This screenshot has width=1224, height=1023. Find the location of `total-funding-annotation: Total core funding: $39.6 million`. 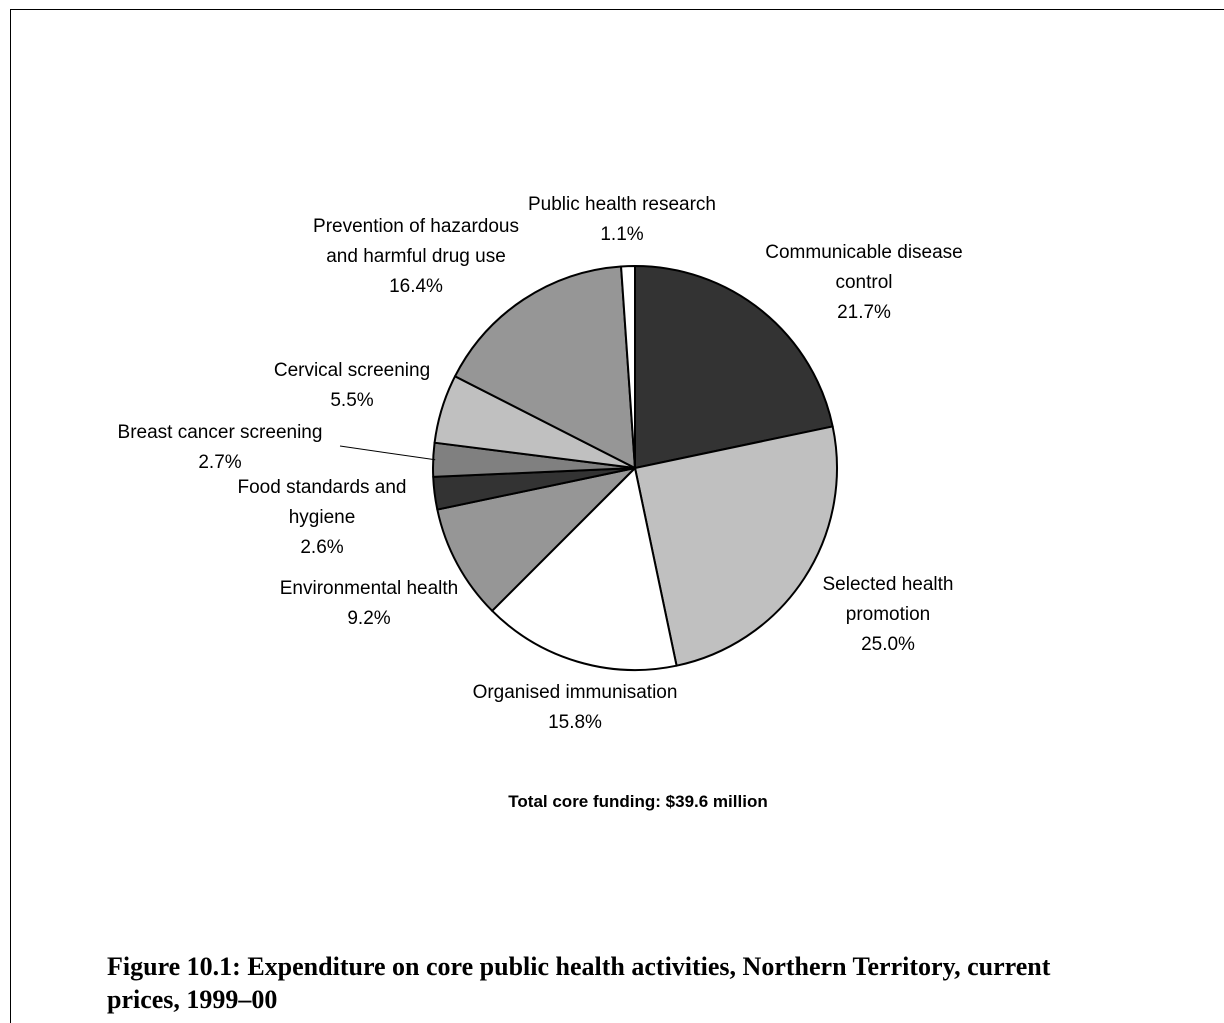

total-funding-annotation: Total core funding: $39.6 million is located at coordinates (637, 801).